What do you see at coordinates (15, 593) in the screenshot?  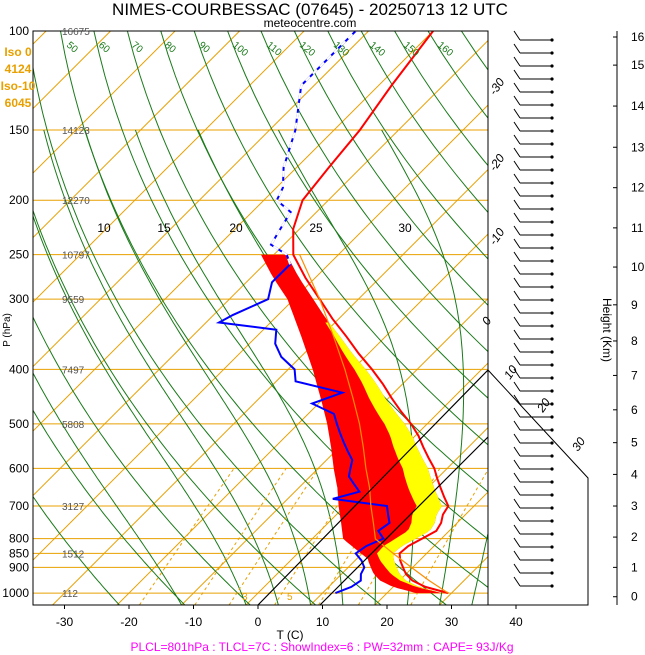 I see `pressure-tick-label: 1000` at bounding box center [15, 593].